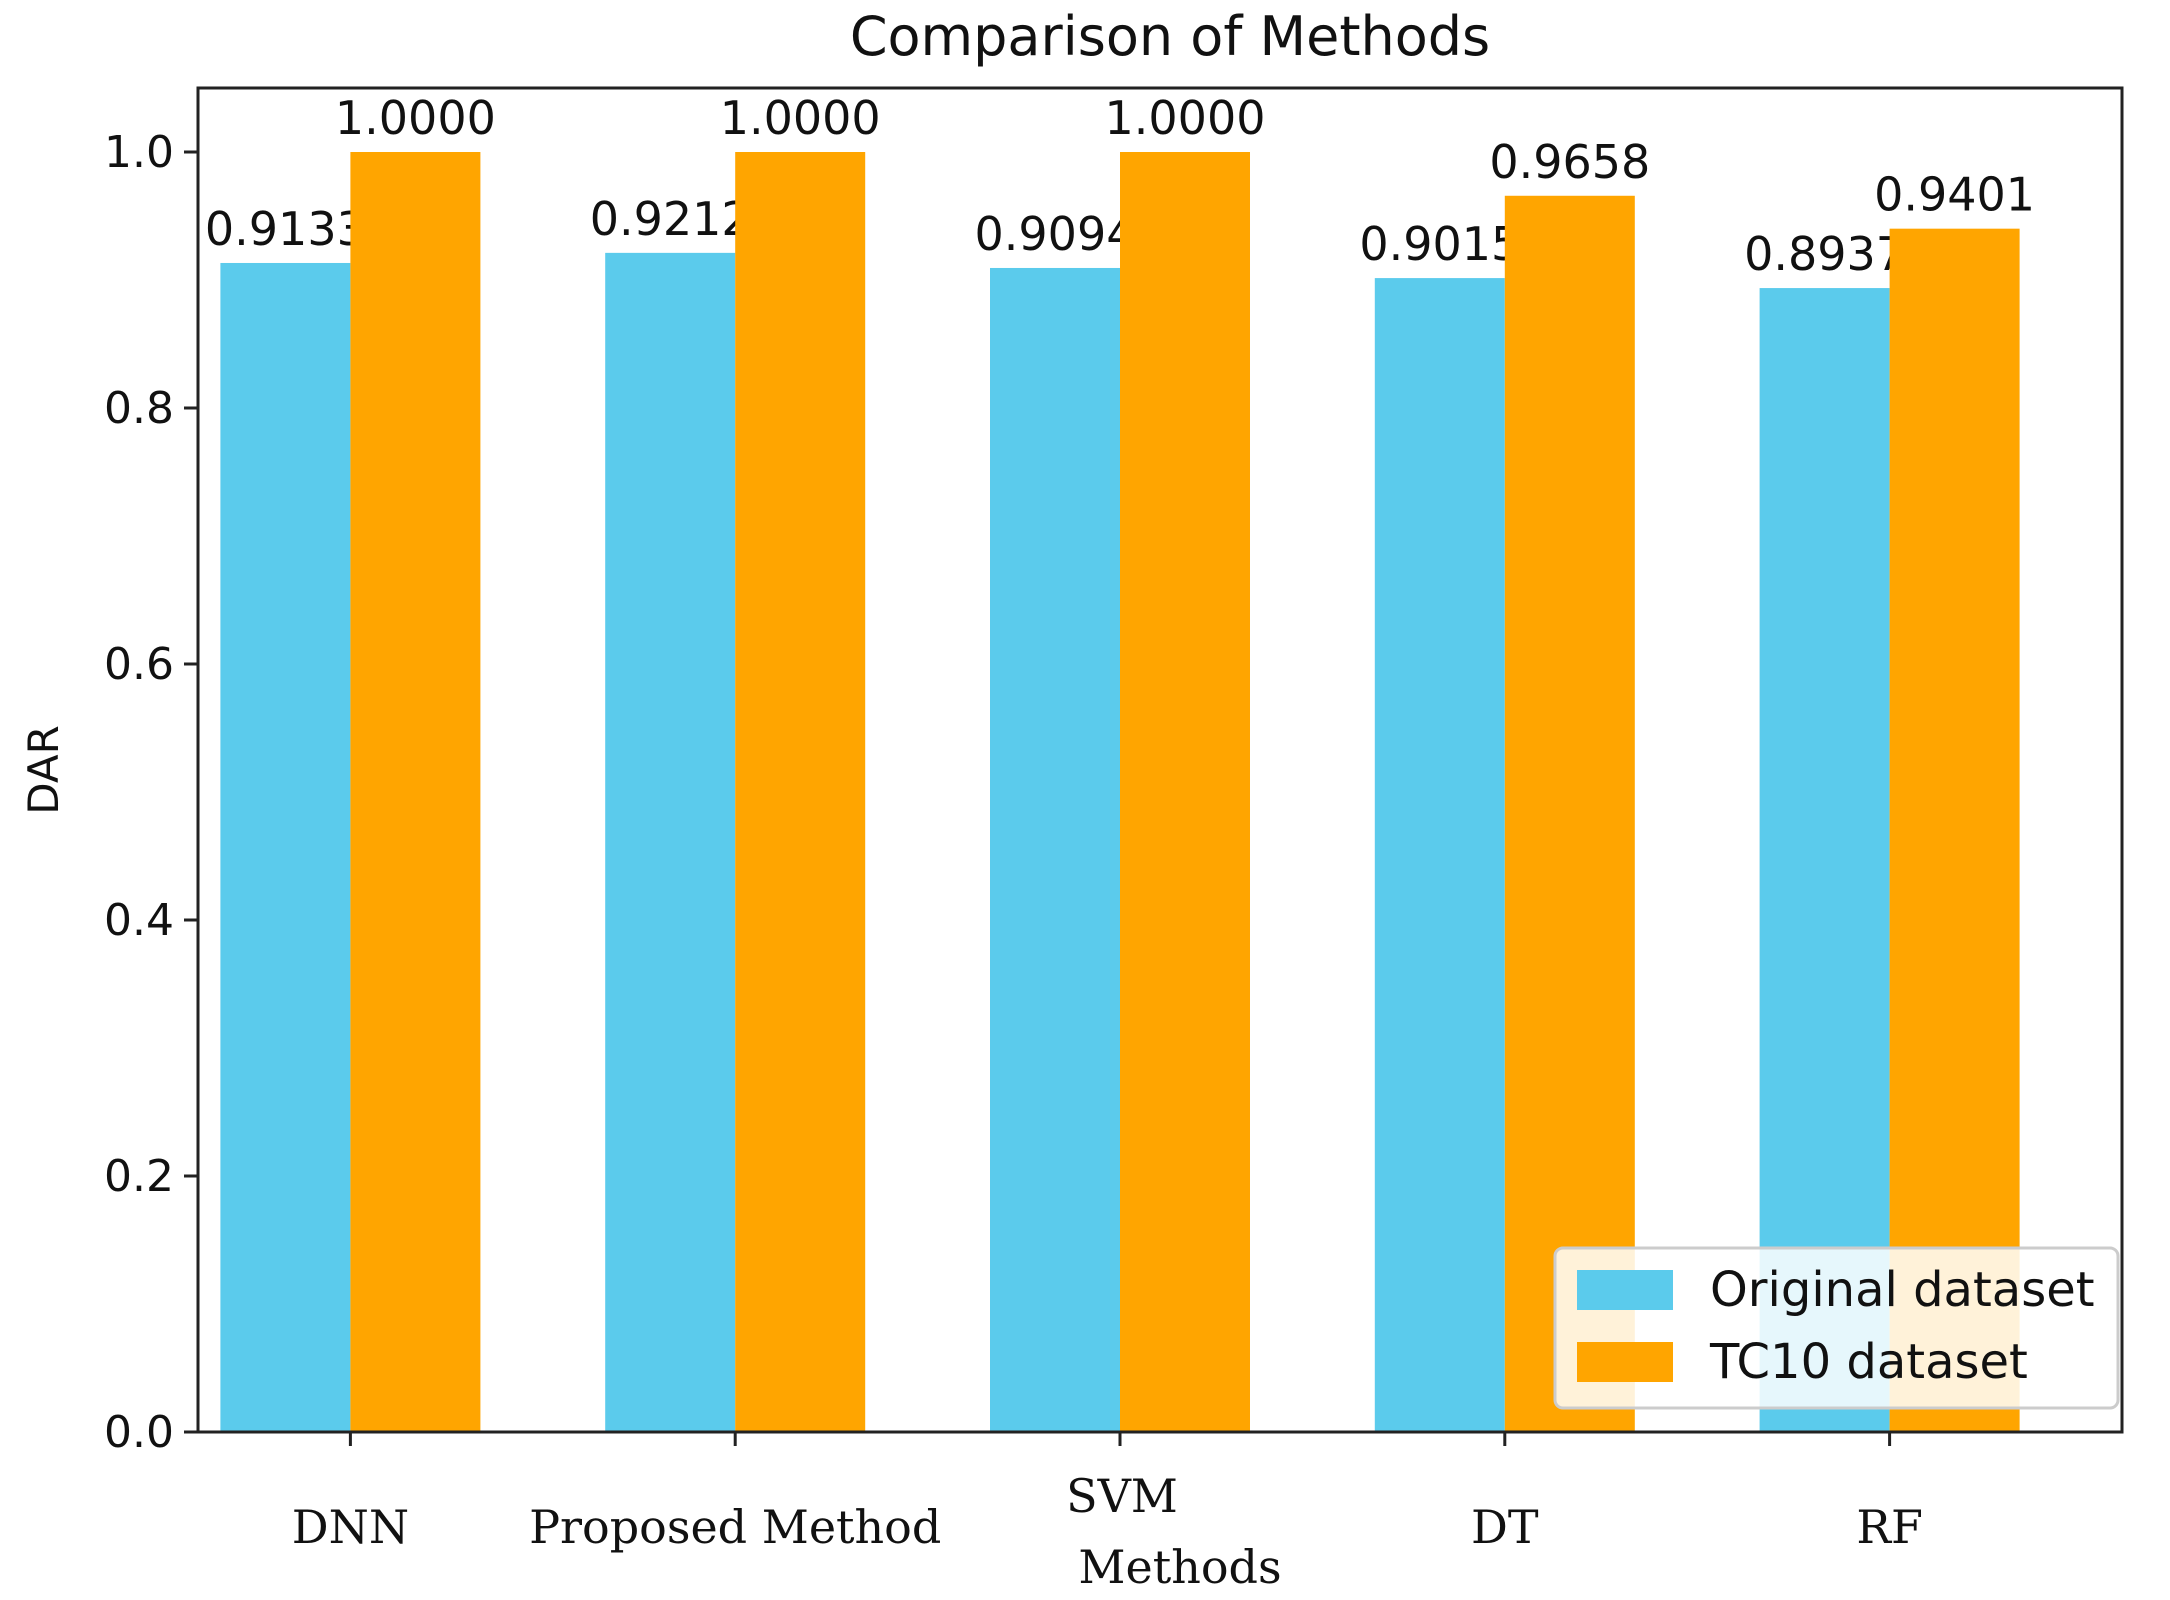 The image size is (2170, 1600). I want to click on legend-label: Original dataset, so click(1902, 1290).